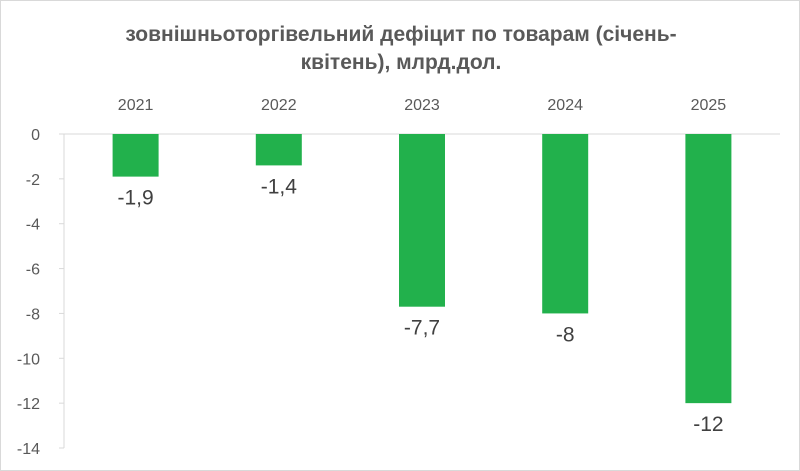 This screenshot has width=800, height=471. I want to click on y-tick-label: -2, so click(33, 180).